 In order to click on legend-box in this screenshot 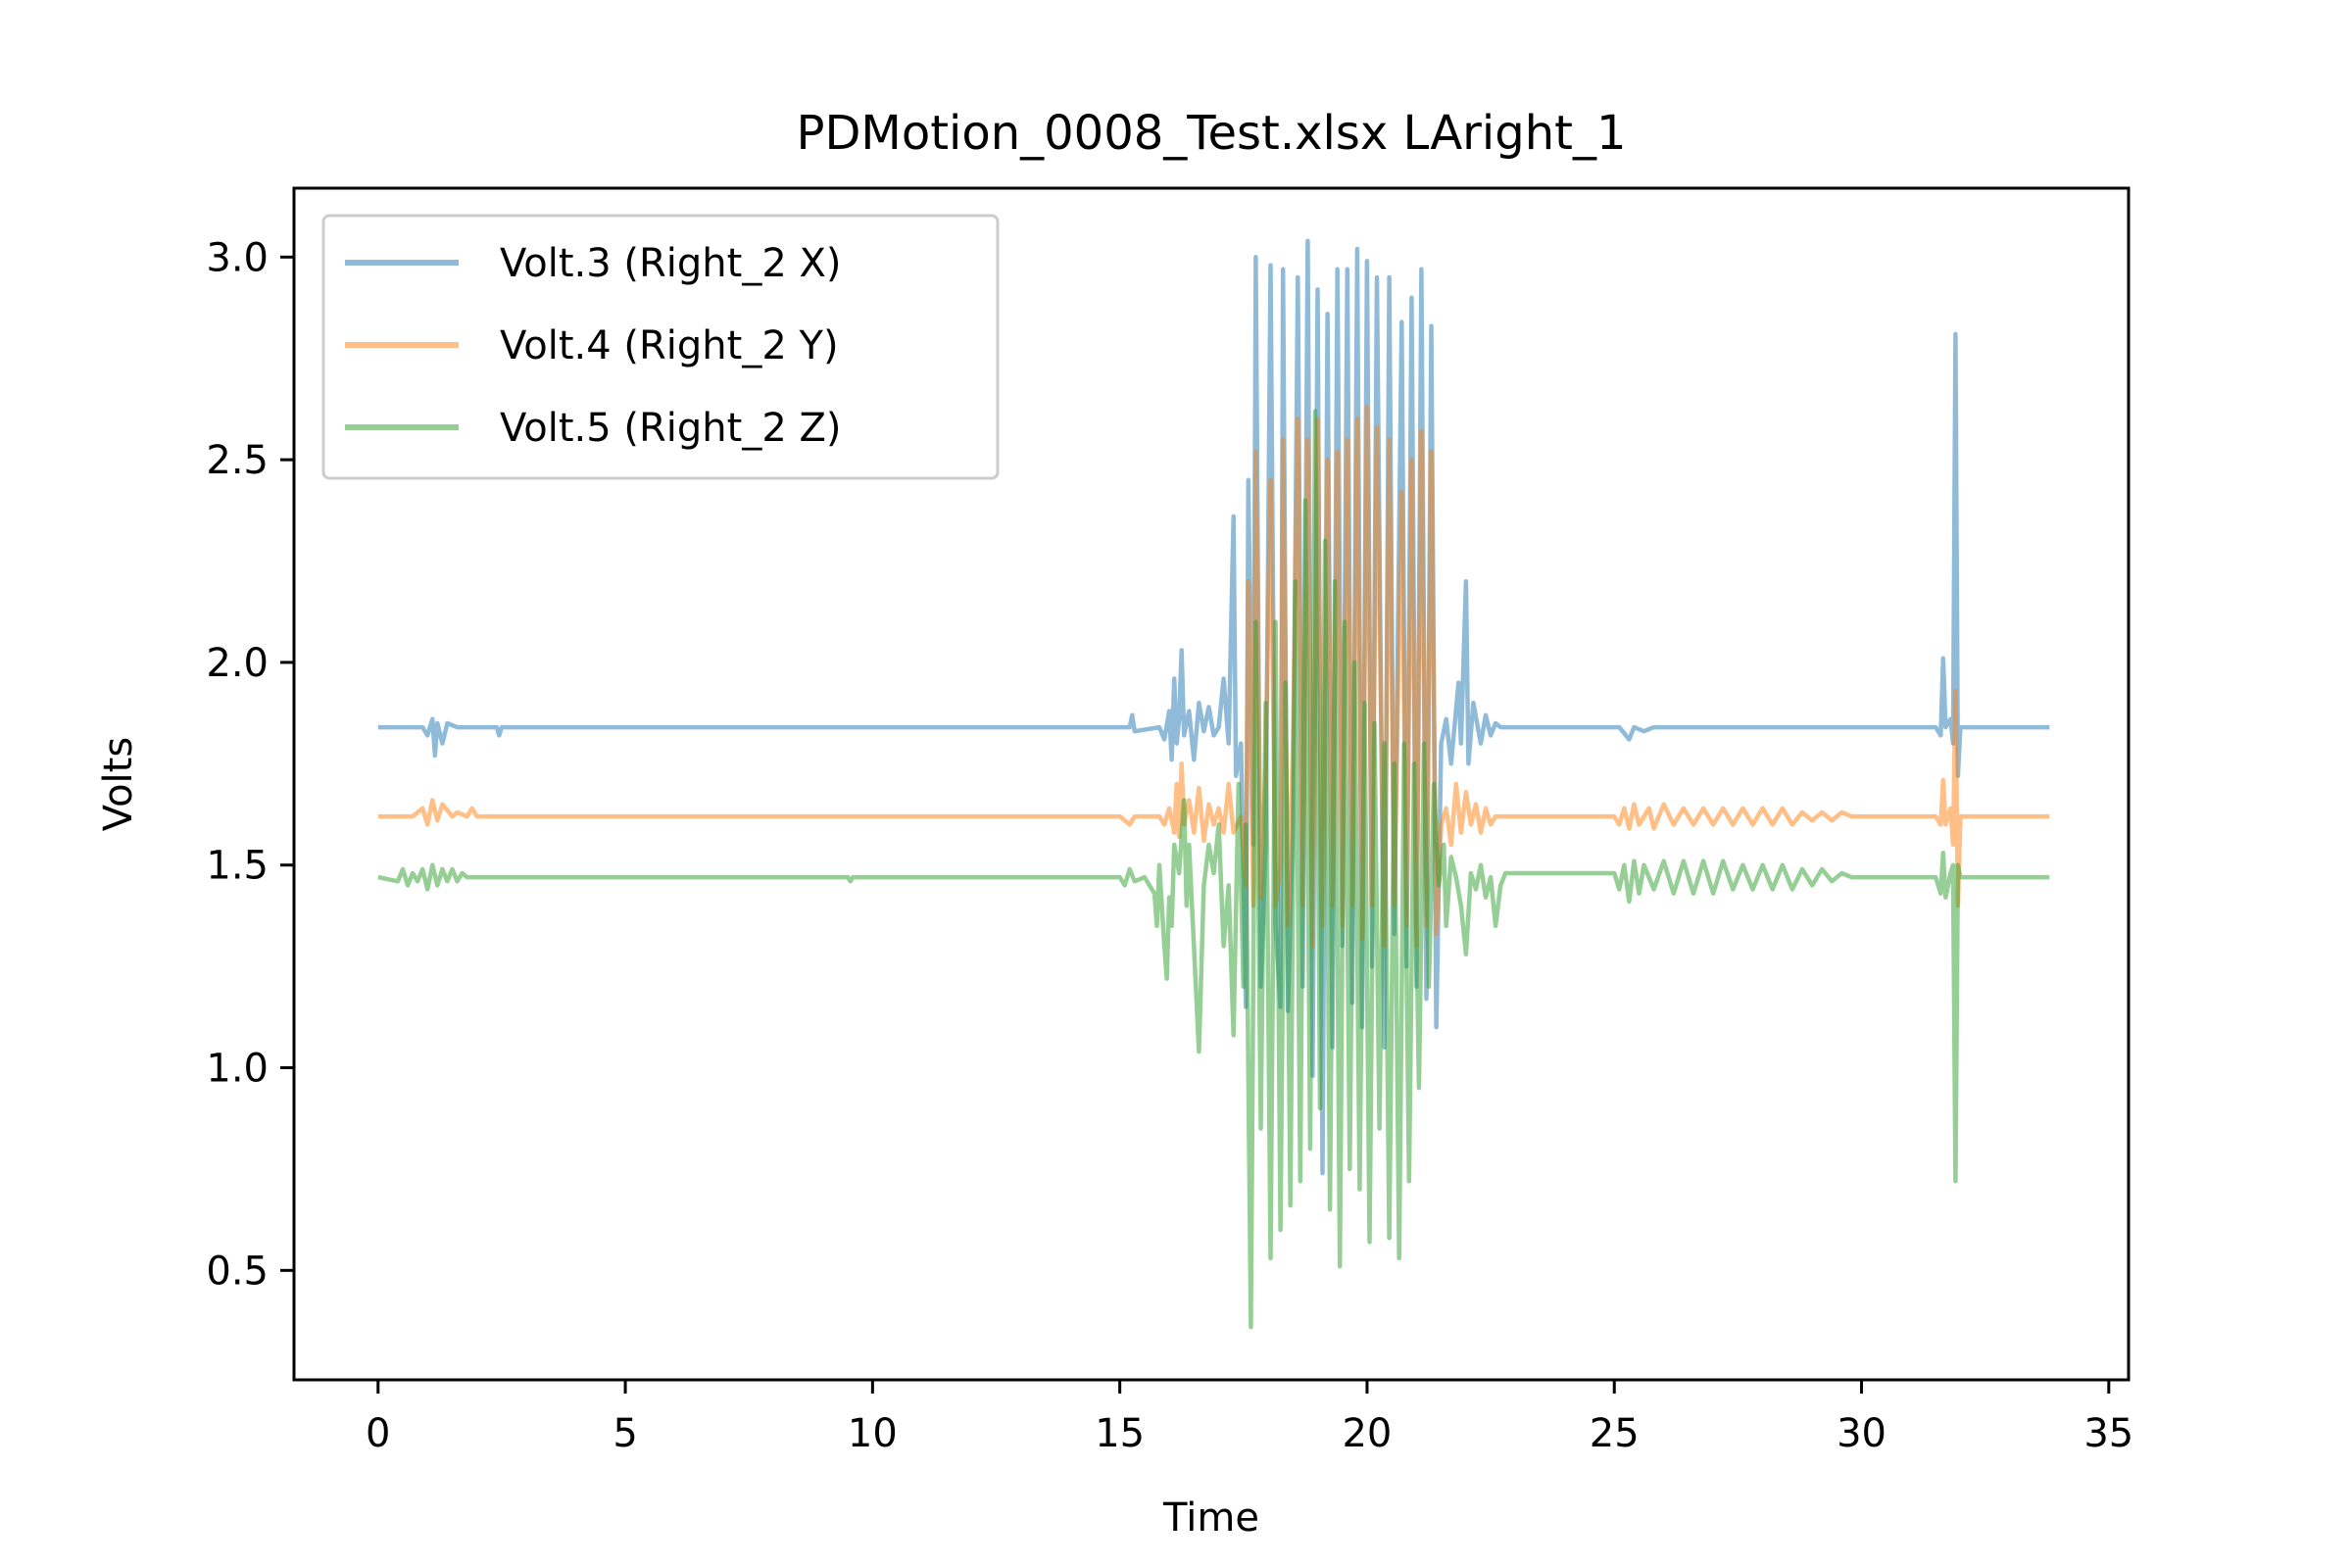, I will do `click(660, 347)`.